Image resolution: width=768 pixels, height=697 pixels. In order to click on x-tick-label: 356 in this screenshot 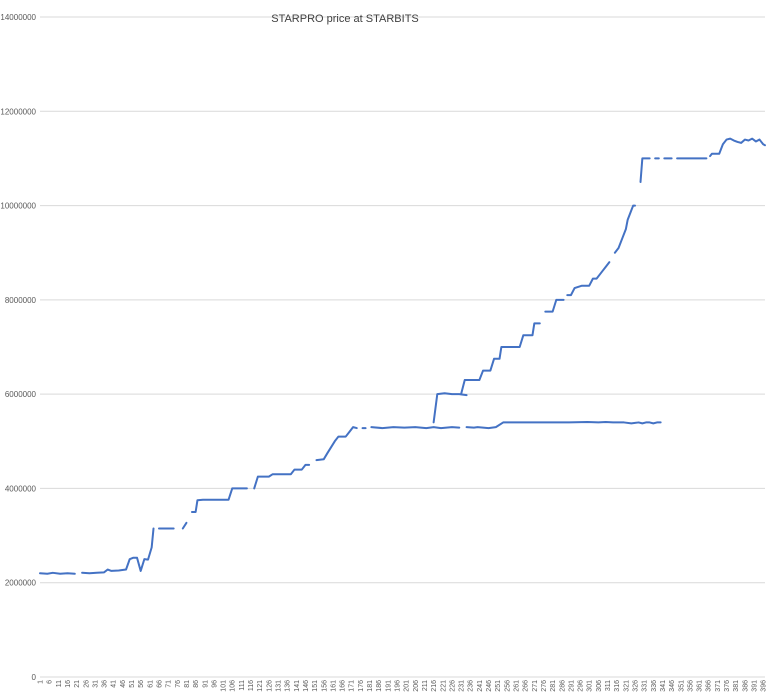, I will do `click(690, 686)`.